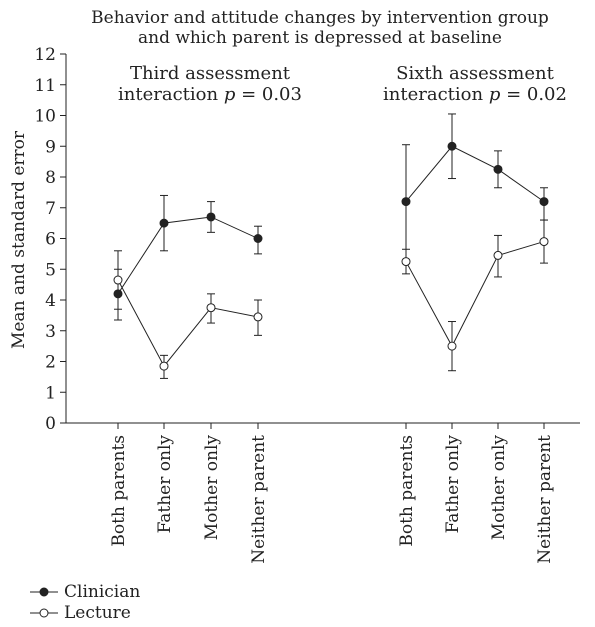 The width and height of the screenshot is (595, 627). Describe the element at coordinates (494, 94) in the screenshot. I see `panel-2-annotation-p: p` at that location.